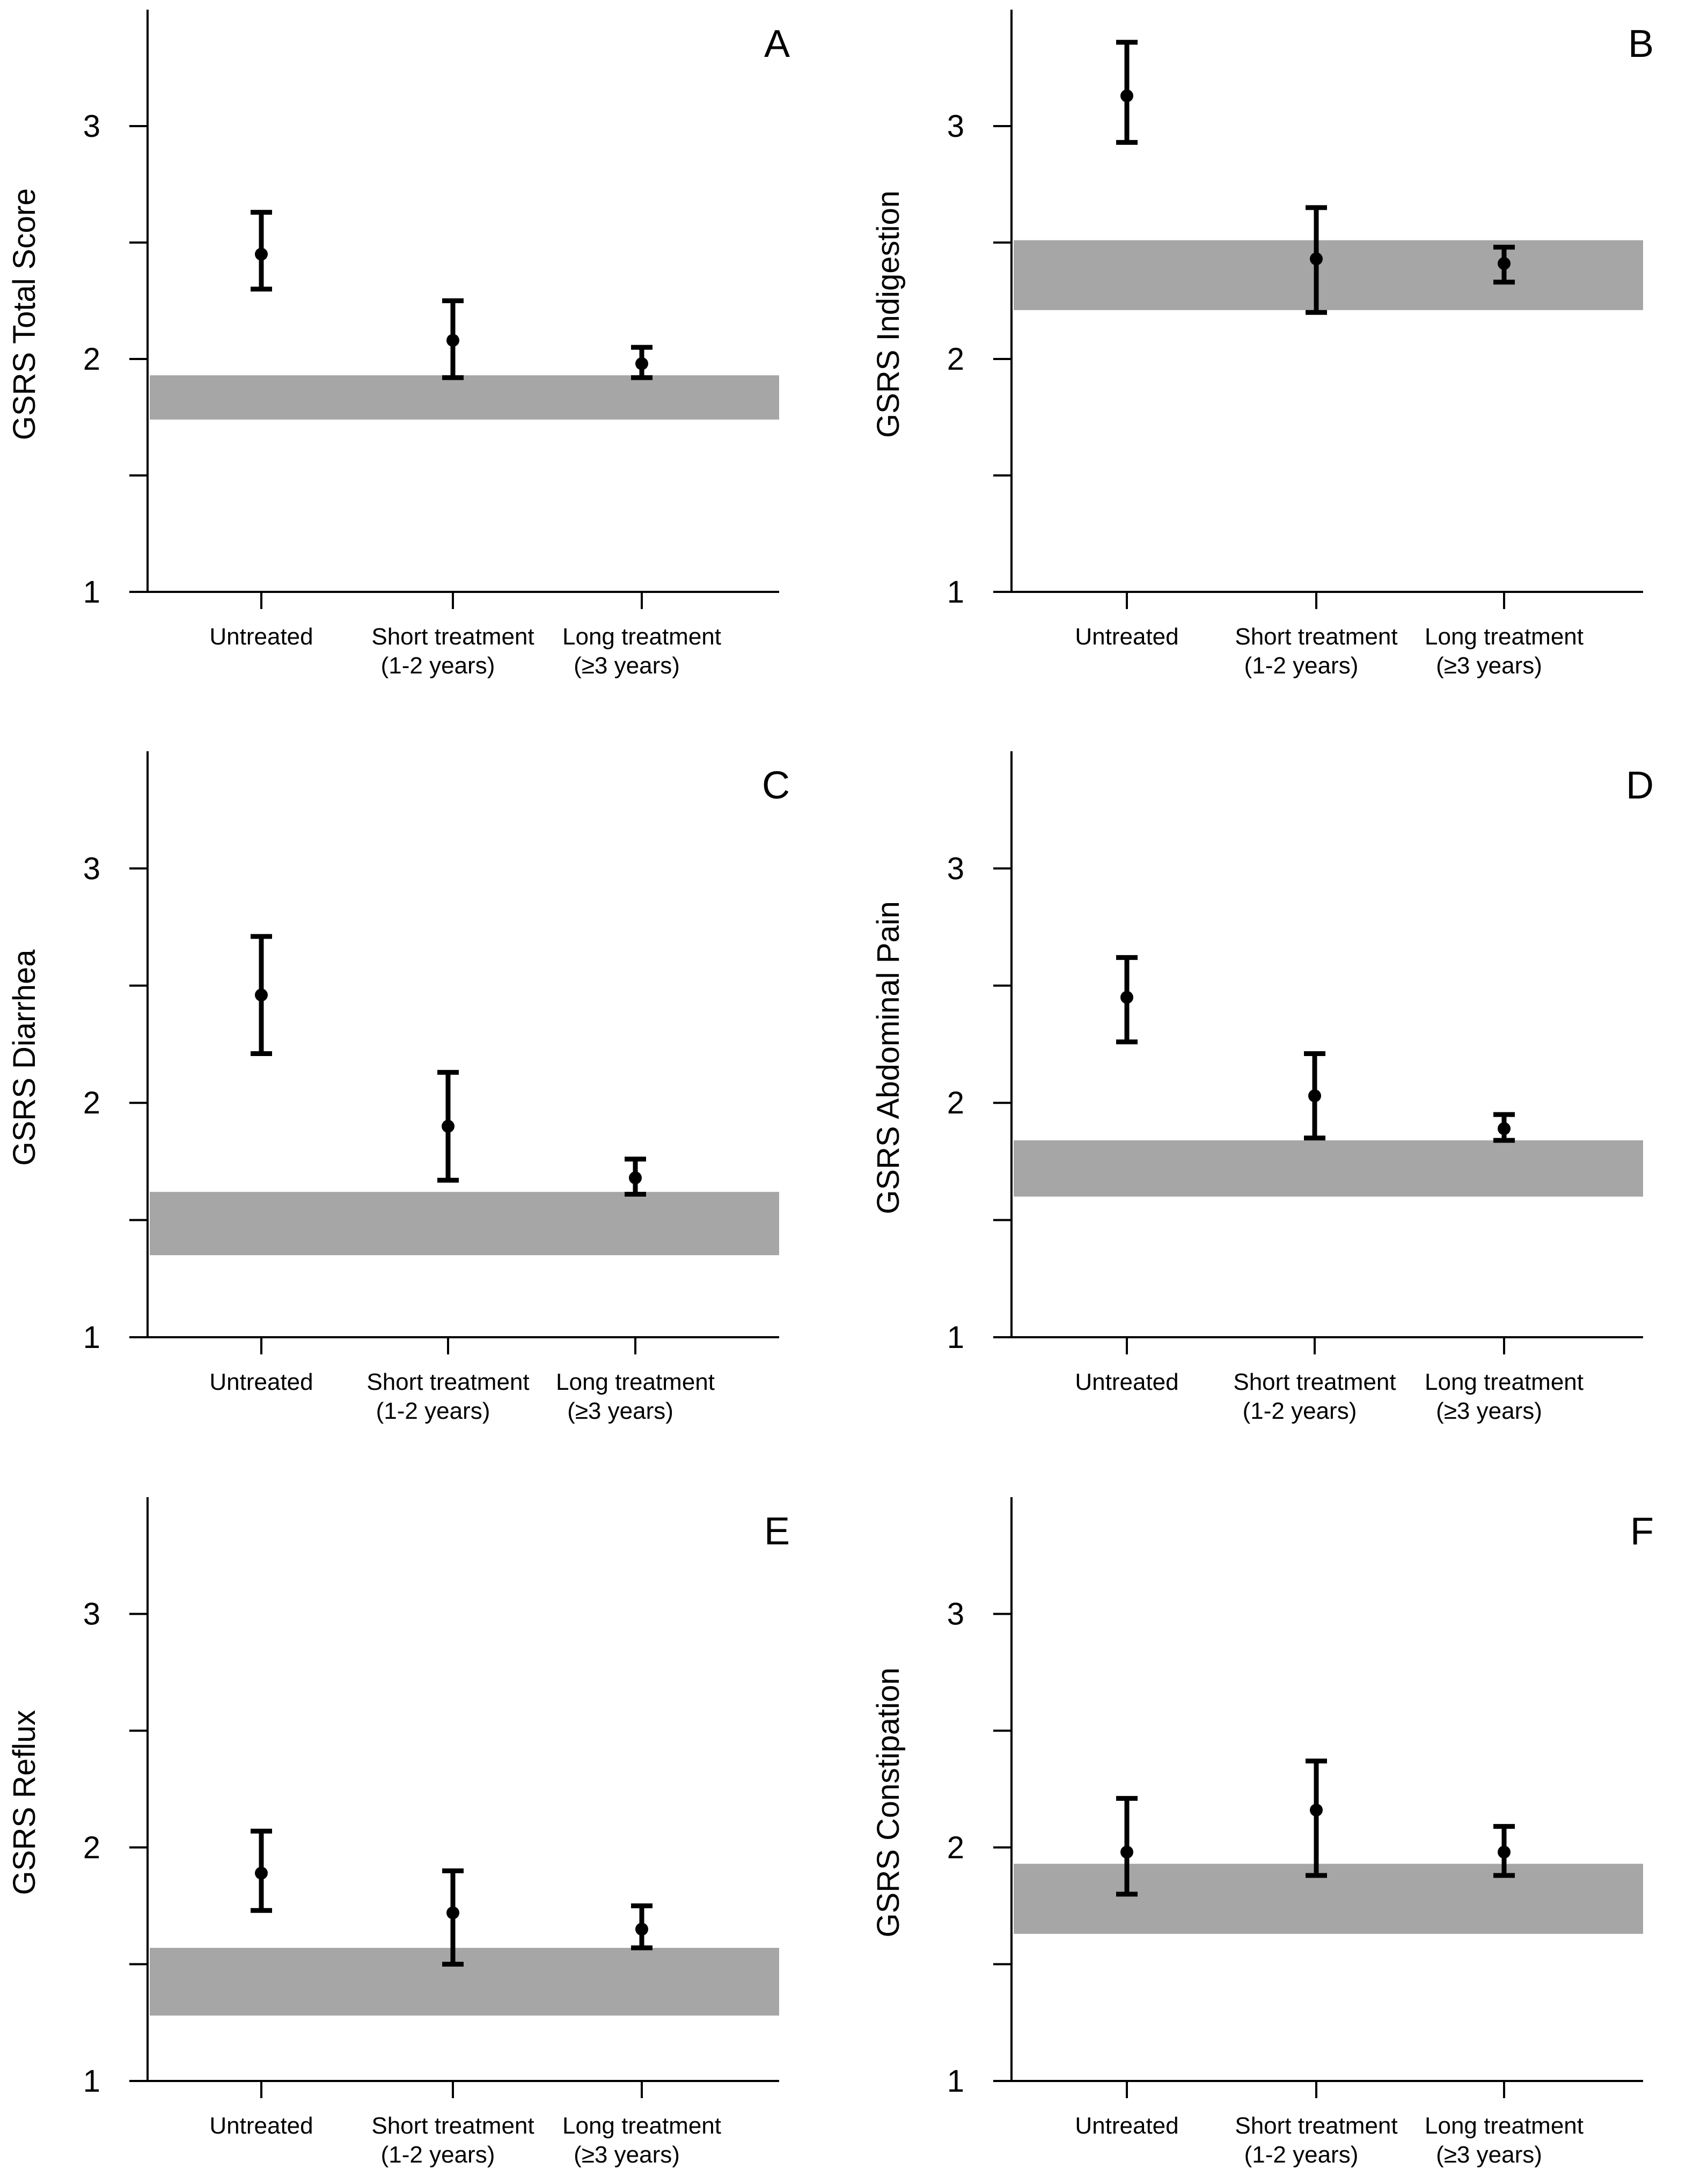 The image size is (1686, 2184). I want to click on panel-letter: B, so click(1641, 44).